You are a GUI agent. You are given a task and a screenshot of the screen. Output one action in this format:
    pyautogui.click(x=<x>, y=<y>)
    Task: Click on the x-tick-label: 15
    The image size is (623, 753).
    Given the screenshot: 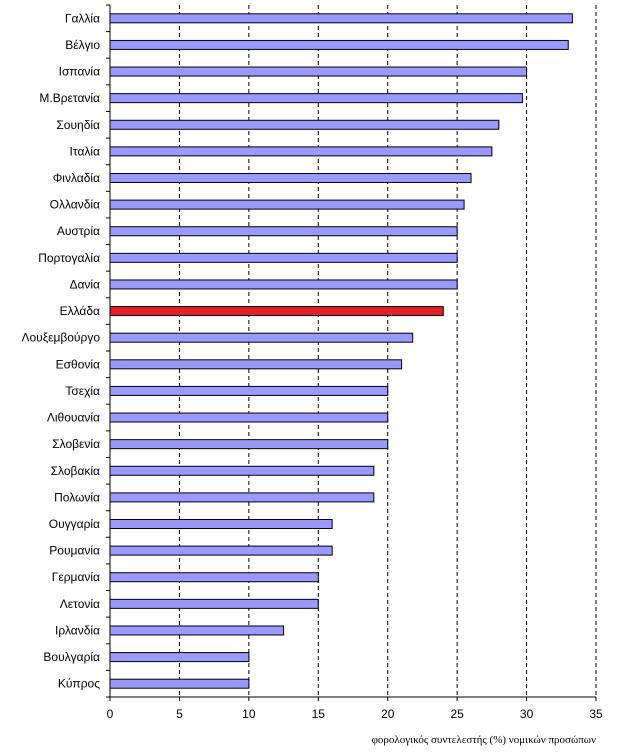 What is the action you would take?
    pyautogui.click(x=319, y=714)
    